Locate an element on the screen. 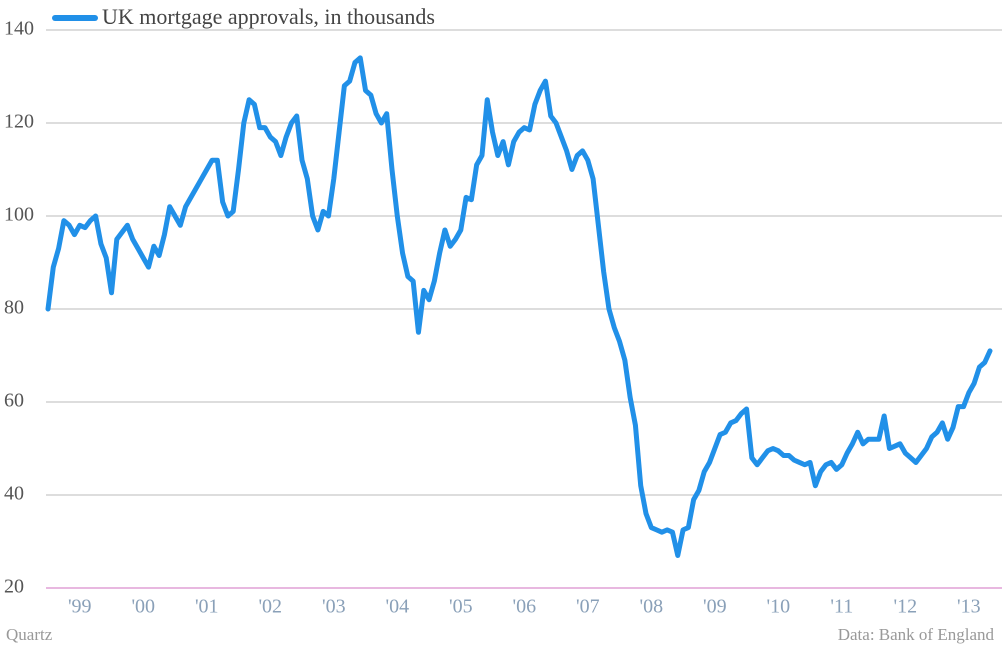 Image resolution: width=1002 pixels, height=653 pixels. x-tick-label: '03 is located at coordinates (334, 607).